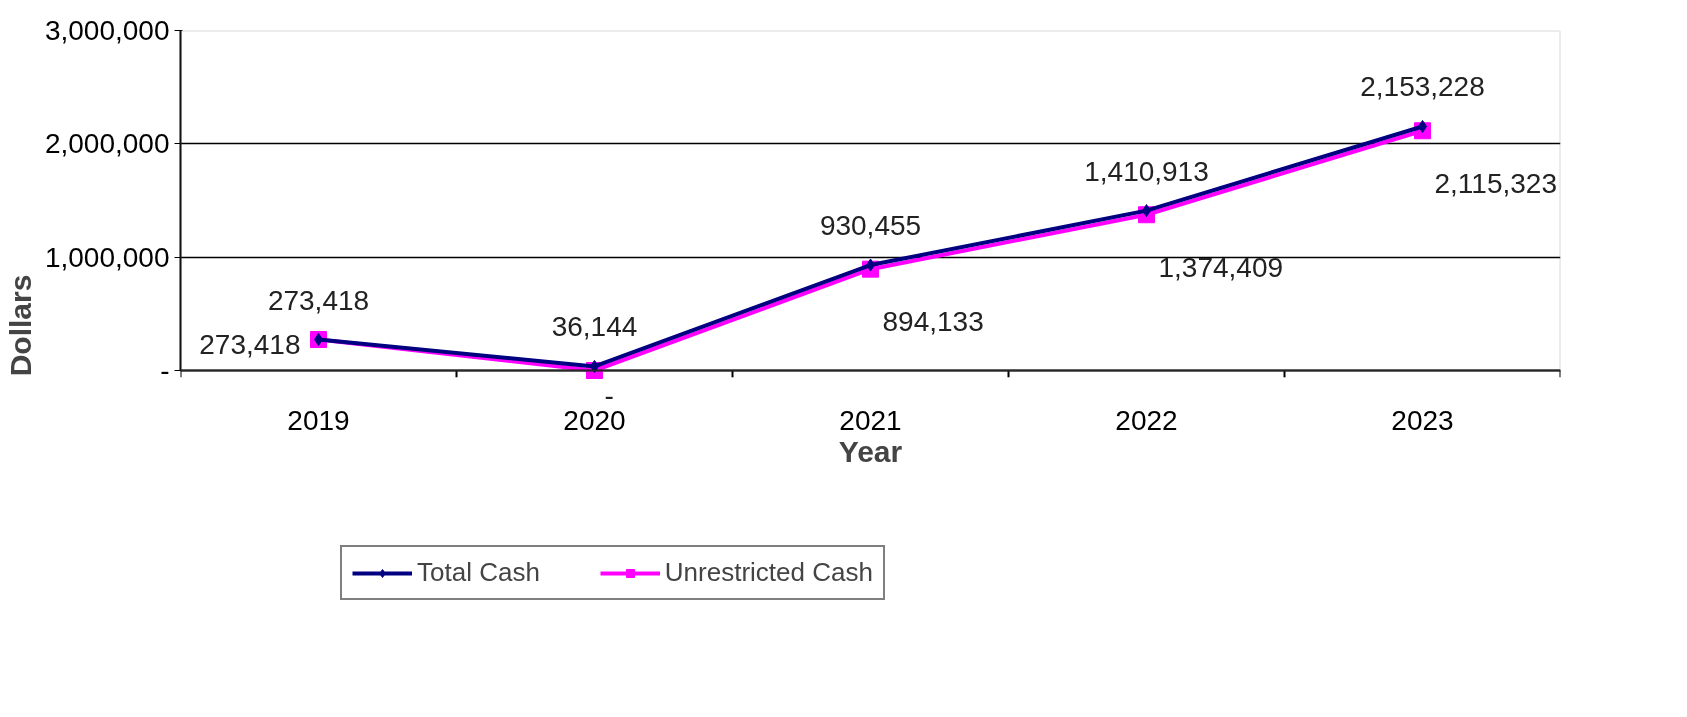  I want to click on x-tick-label: 2023, so click(1422, 420).